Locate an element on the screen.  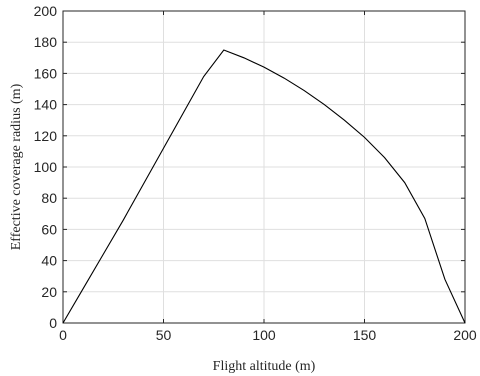
y-tick-label: 0 is located at coordinates (53, 323).